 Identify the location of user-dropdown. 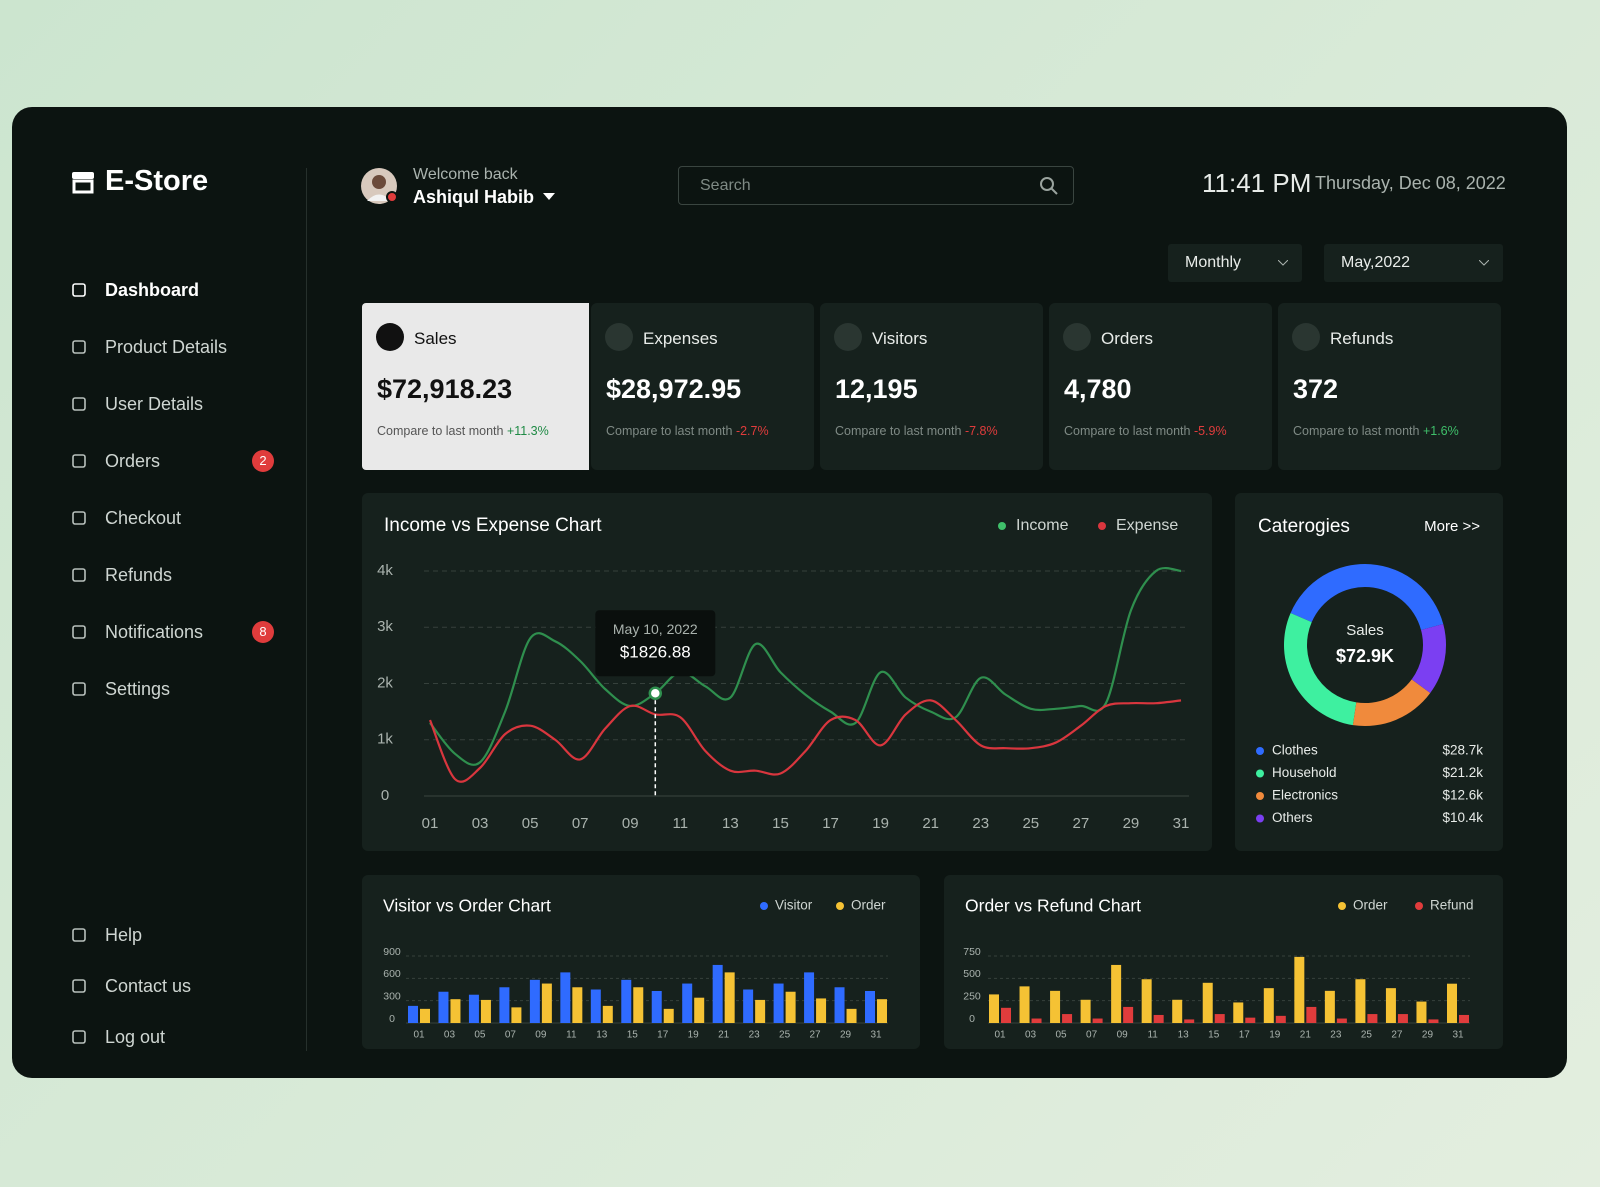
(549, 197).